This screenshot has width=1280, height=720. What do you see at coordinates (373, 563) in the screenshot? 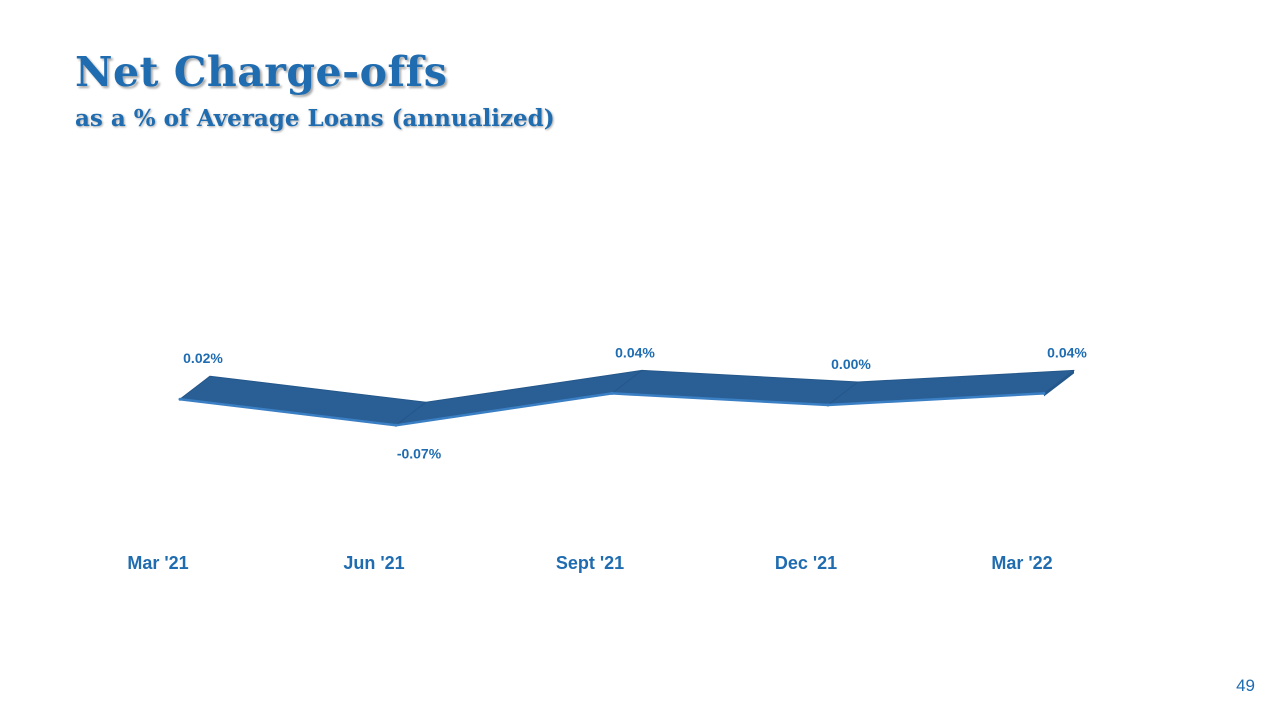
I see `category-label-2: Jun '21` at bounding box center [373, 563].